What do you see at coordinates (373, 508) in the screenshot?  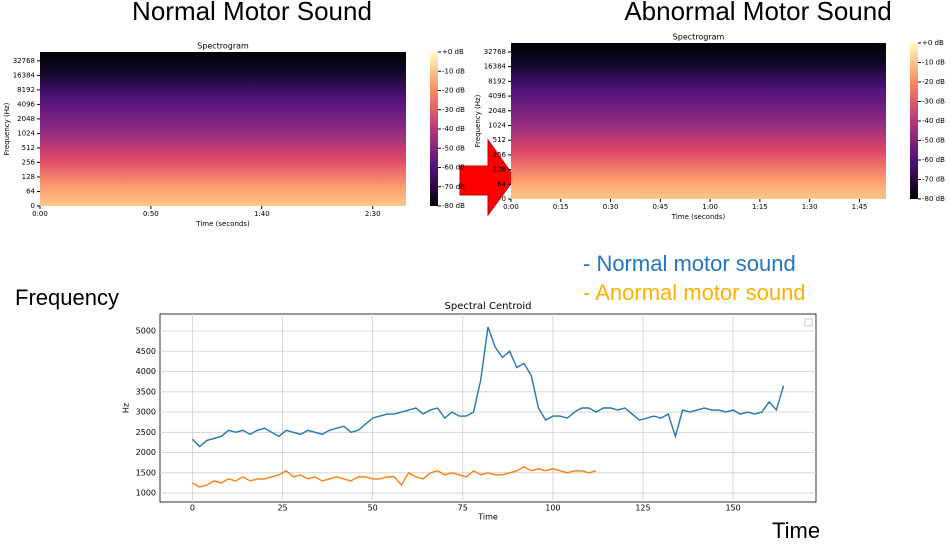 I see `x-tick-label: 50` at bounding box center [373, 508].